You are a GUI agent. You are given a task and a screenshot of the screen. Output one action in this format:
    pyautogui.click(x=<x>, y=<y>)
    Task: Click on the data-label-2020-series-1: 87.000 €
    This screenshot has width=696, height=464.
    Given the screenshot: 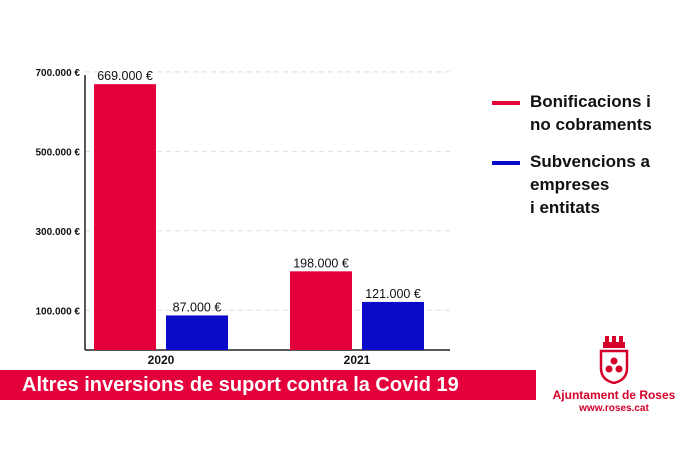 What is the action you would take?
    pyautogui.click(x=197, y=307)
    